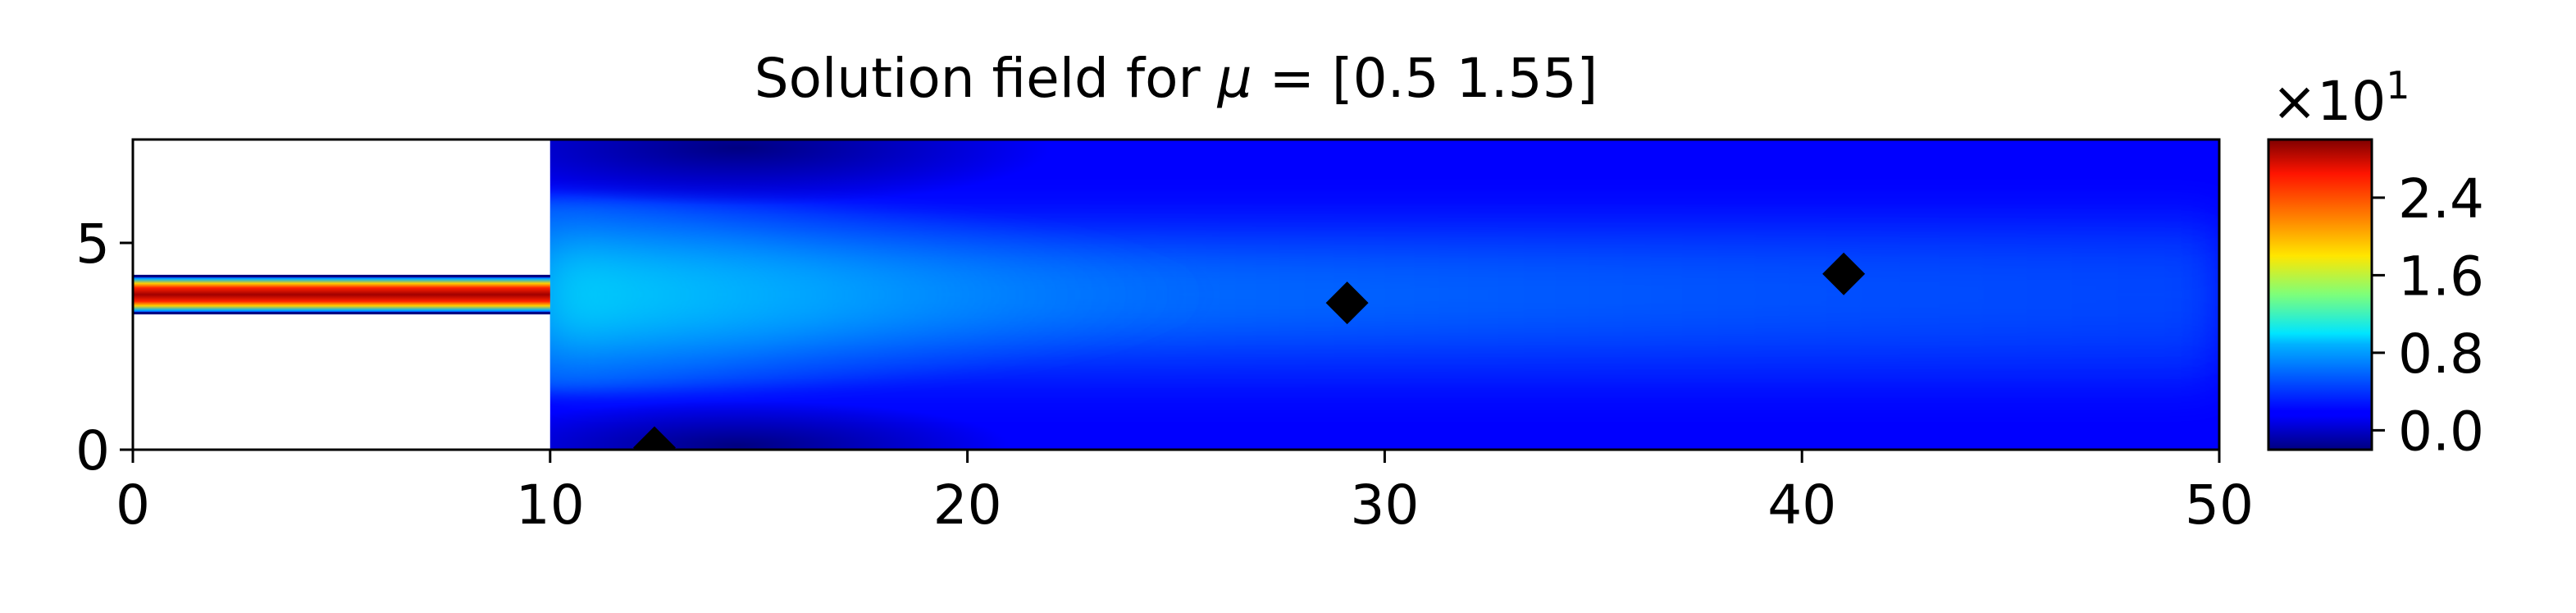 The width and height of the screenshot is (2576, 613). I want to click on colorbar-tick-label: 1.6, so click(2441, 277).